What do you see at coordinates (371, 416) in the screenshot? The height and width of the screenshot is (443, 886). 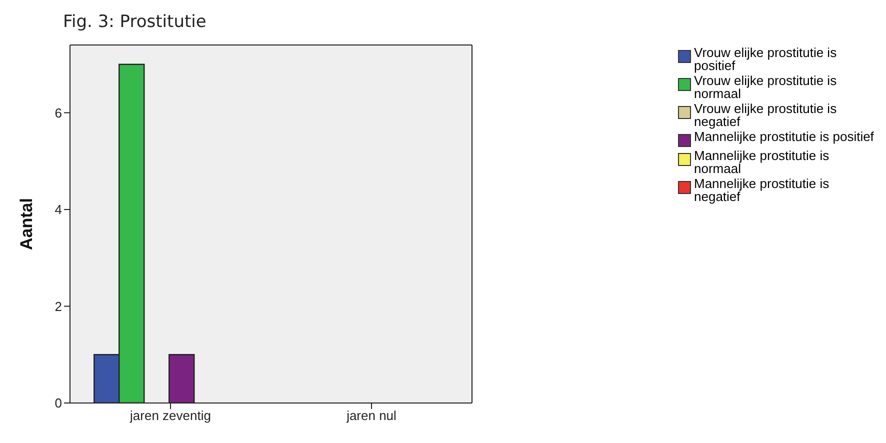 I see `x-tick-label: jaren nul` at bounding box center [371, 416].